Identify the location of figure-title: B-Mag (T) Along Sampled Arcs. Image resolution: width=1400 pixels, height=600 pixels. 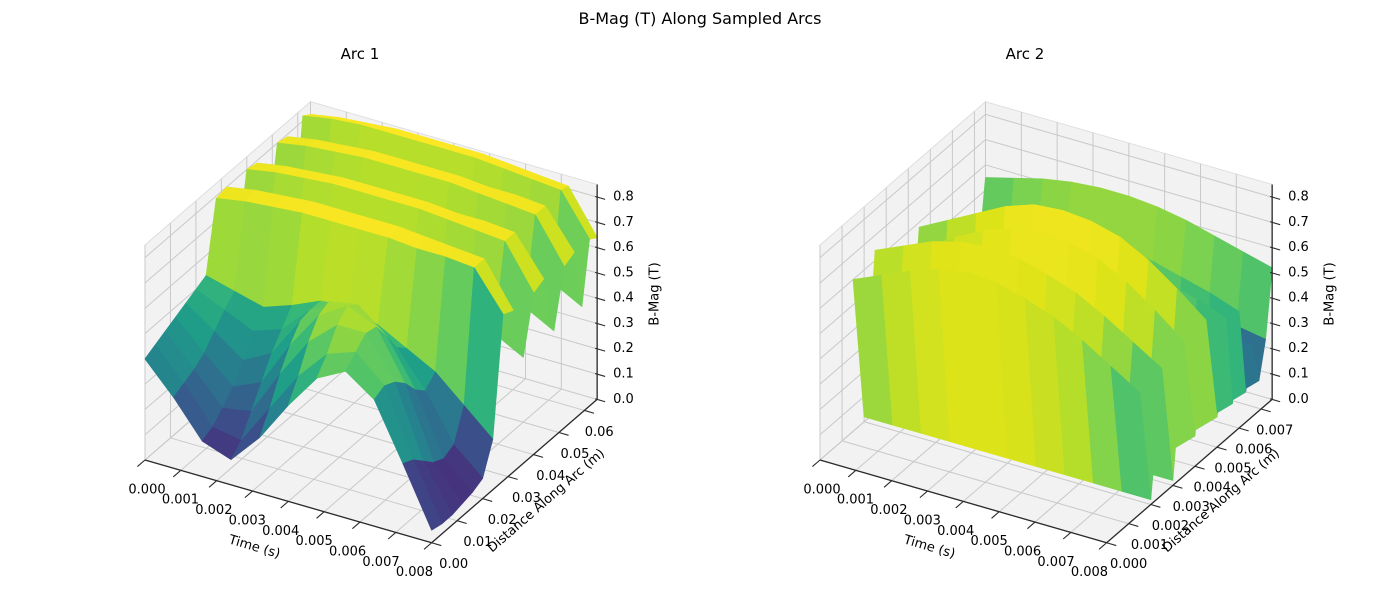
(700, 18).